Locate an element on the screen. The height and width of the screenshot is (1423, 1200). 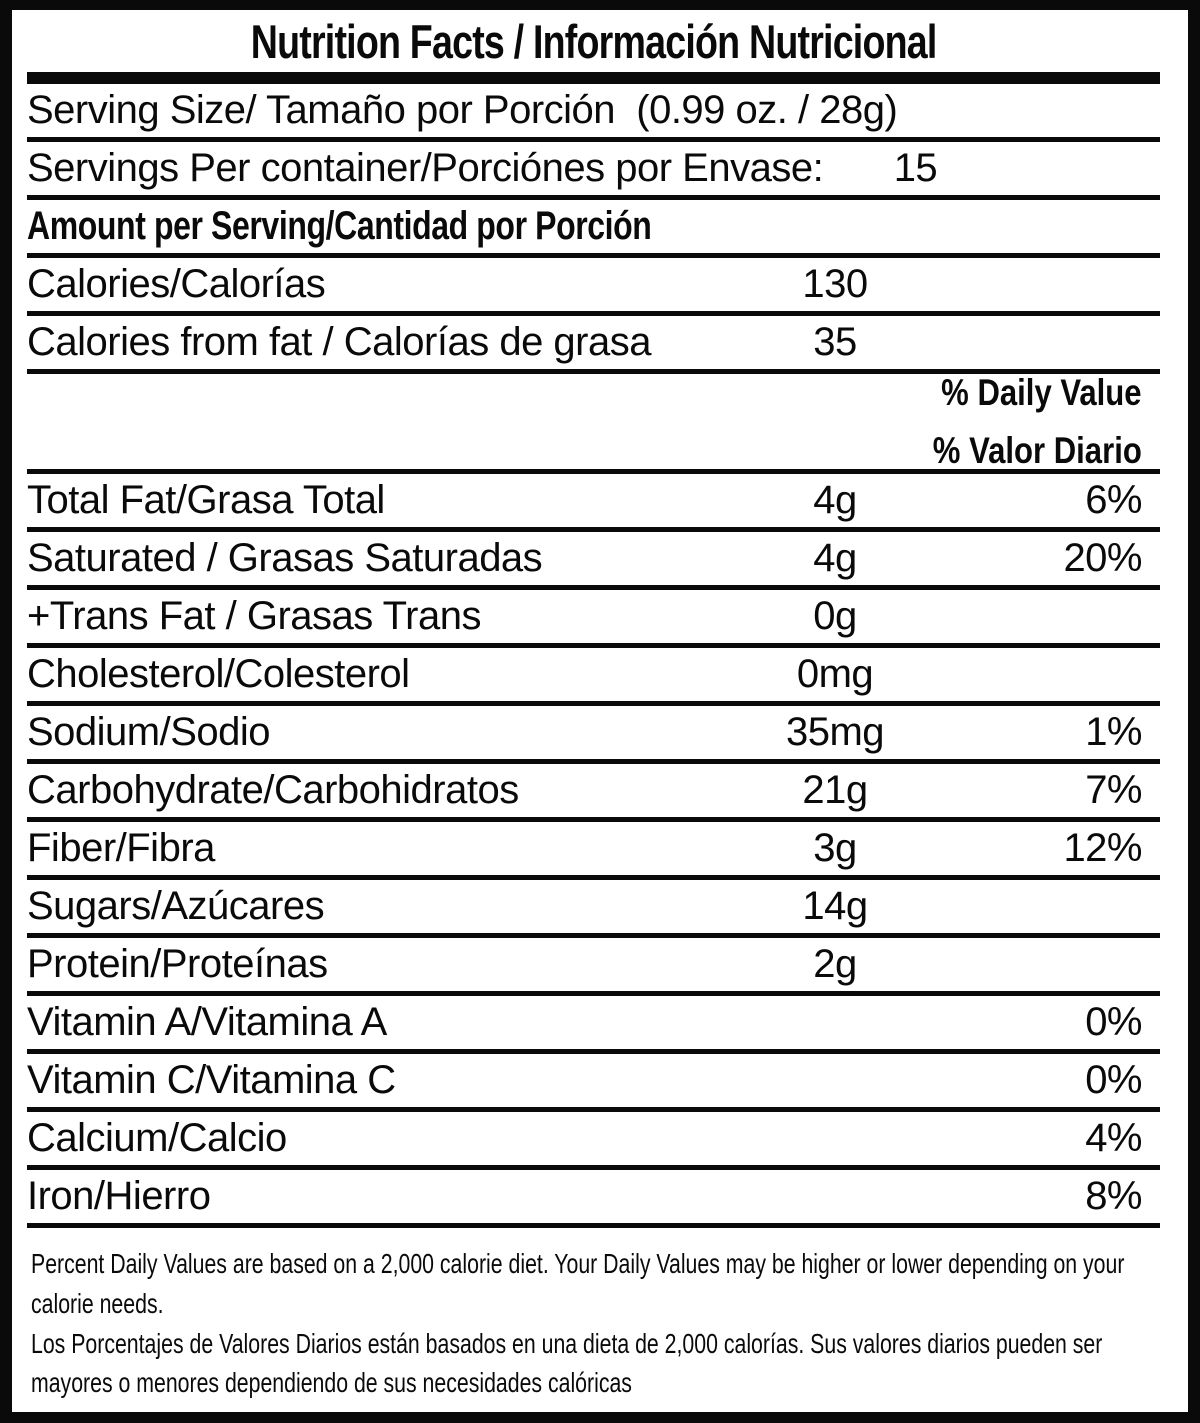
calories-from-fat-value: 35 is located at coordinates (835, 342).